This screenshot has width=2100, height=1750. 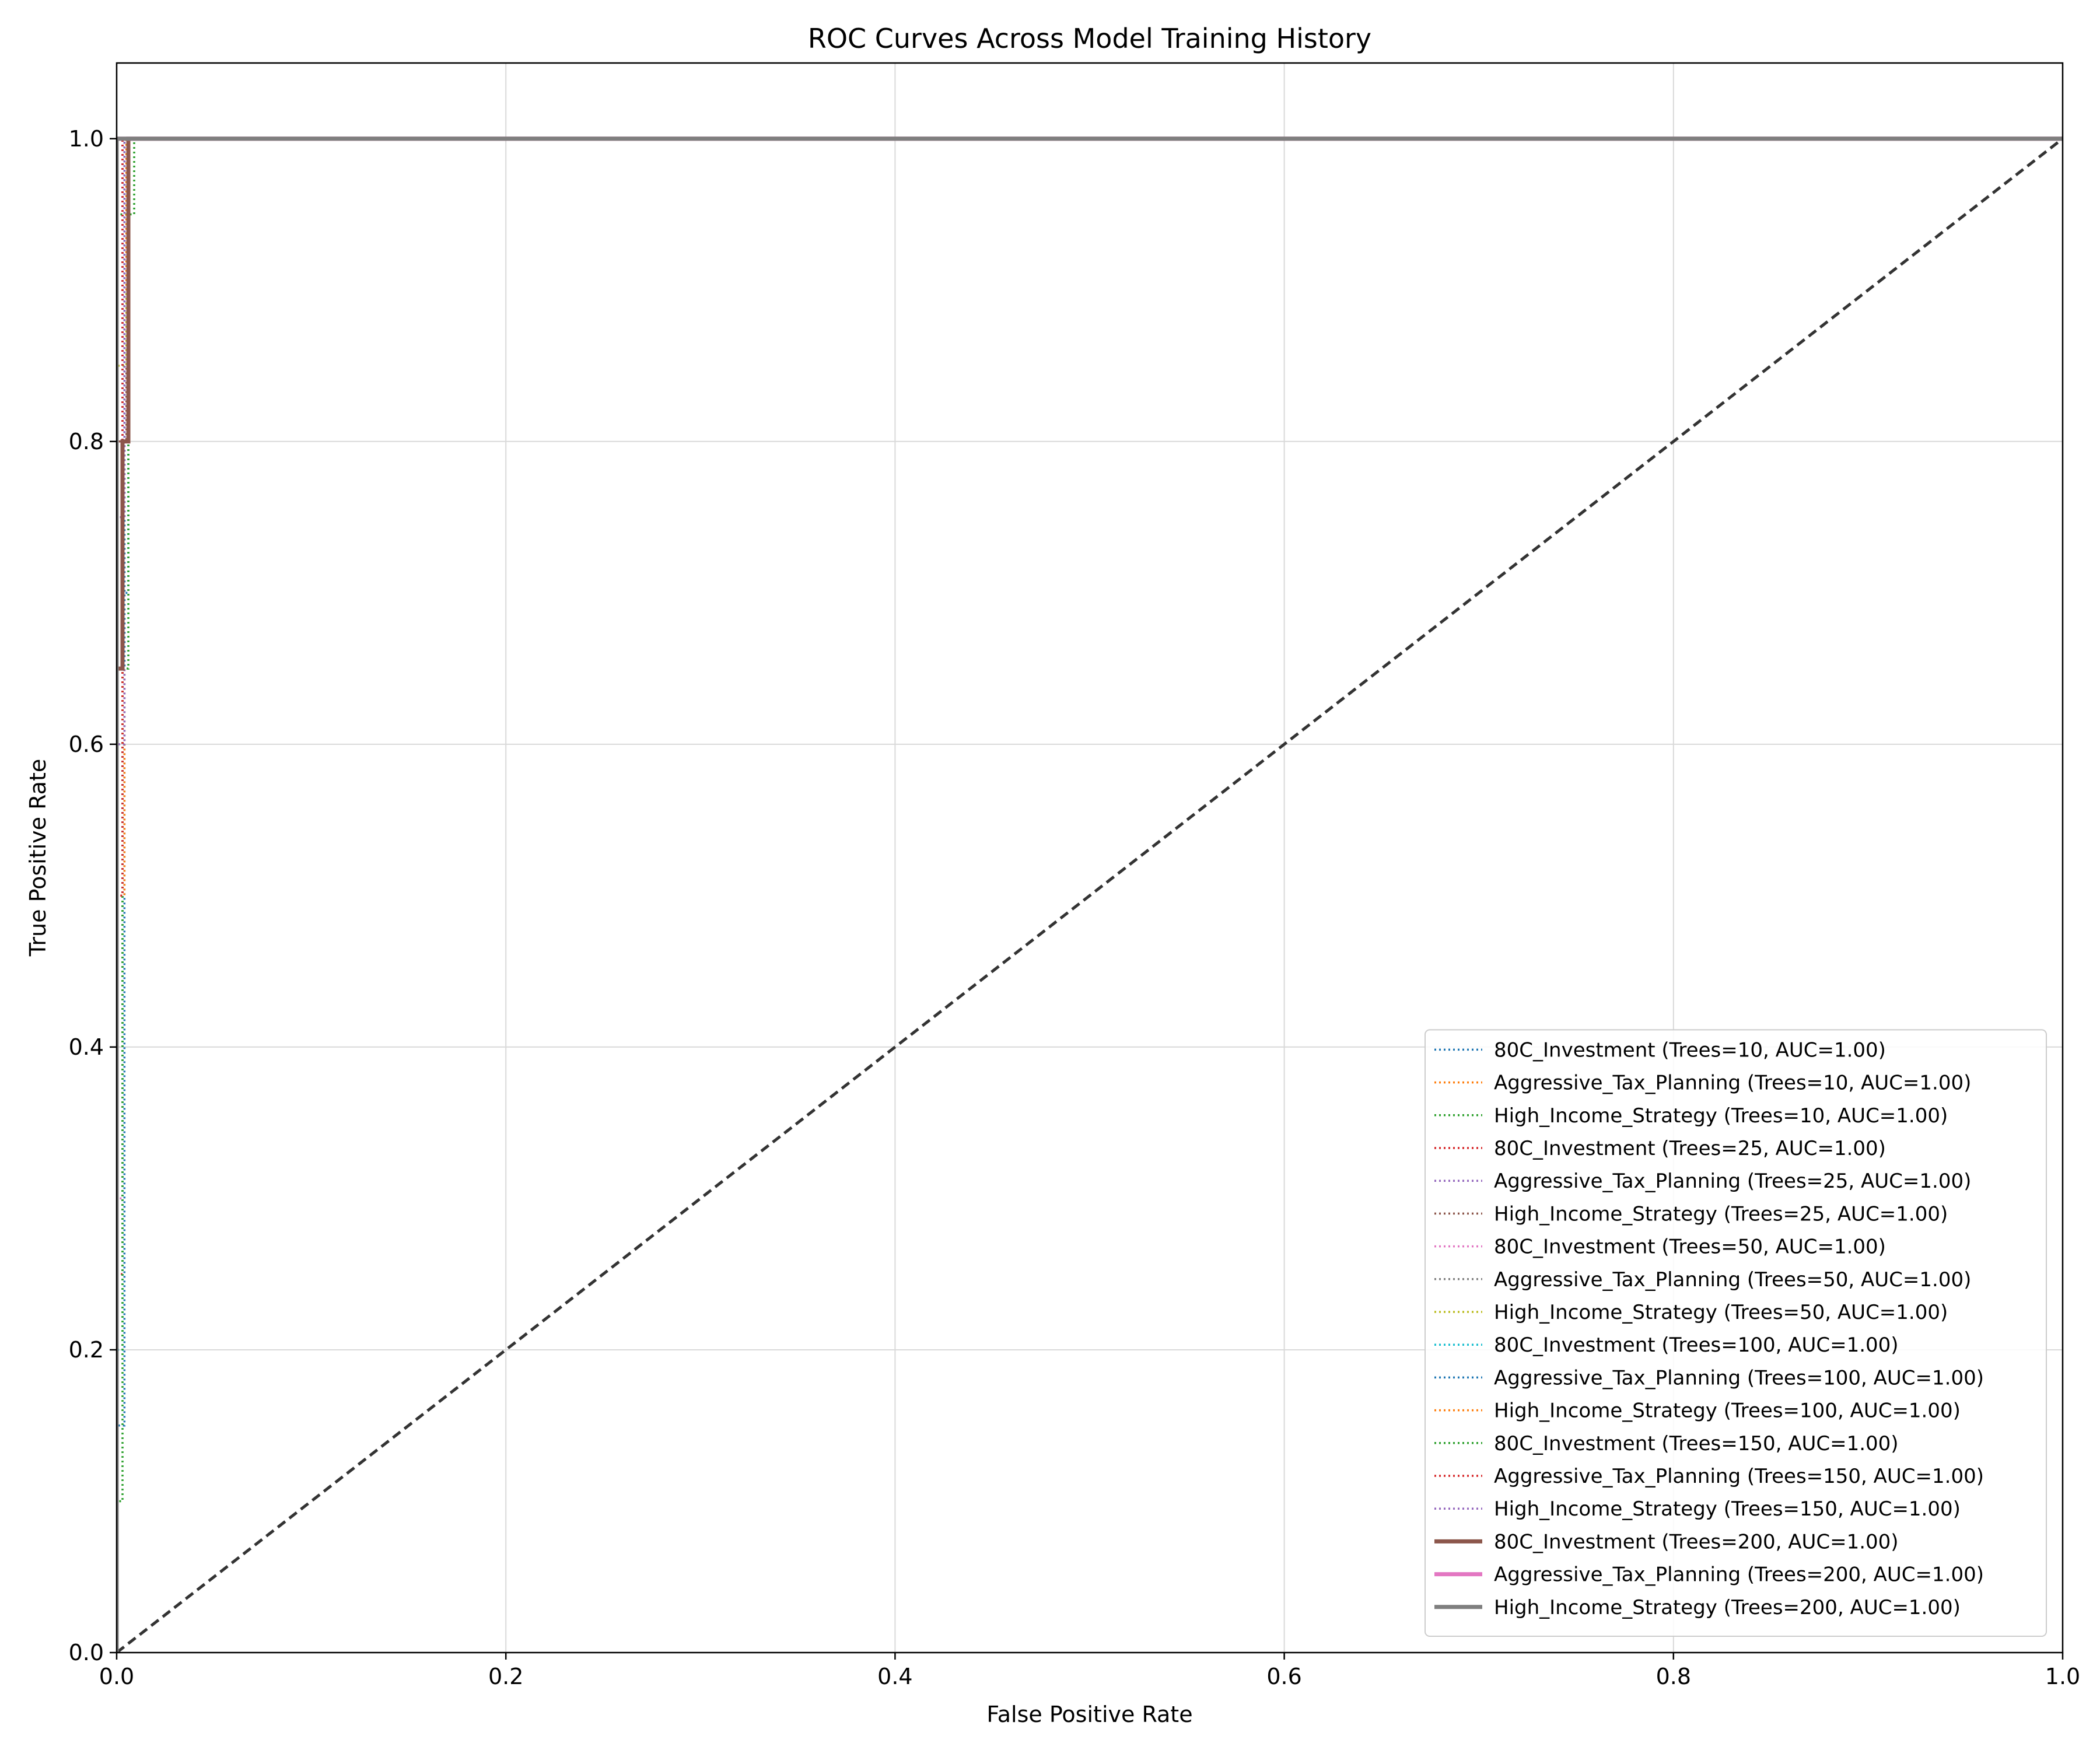 I want to click on x-tick-label-4: 0.8, so click(x=1673, y=1676).